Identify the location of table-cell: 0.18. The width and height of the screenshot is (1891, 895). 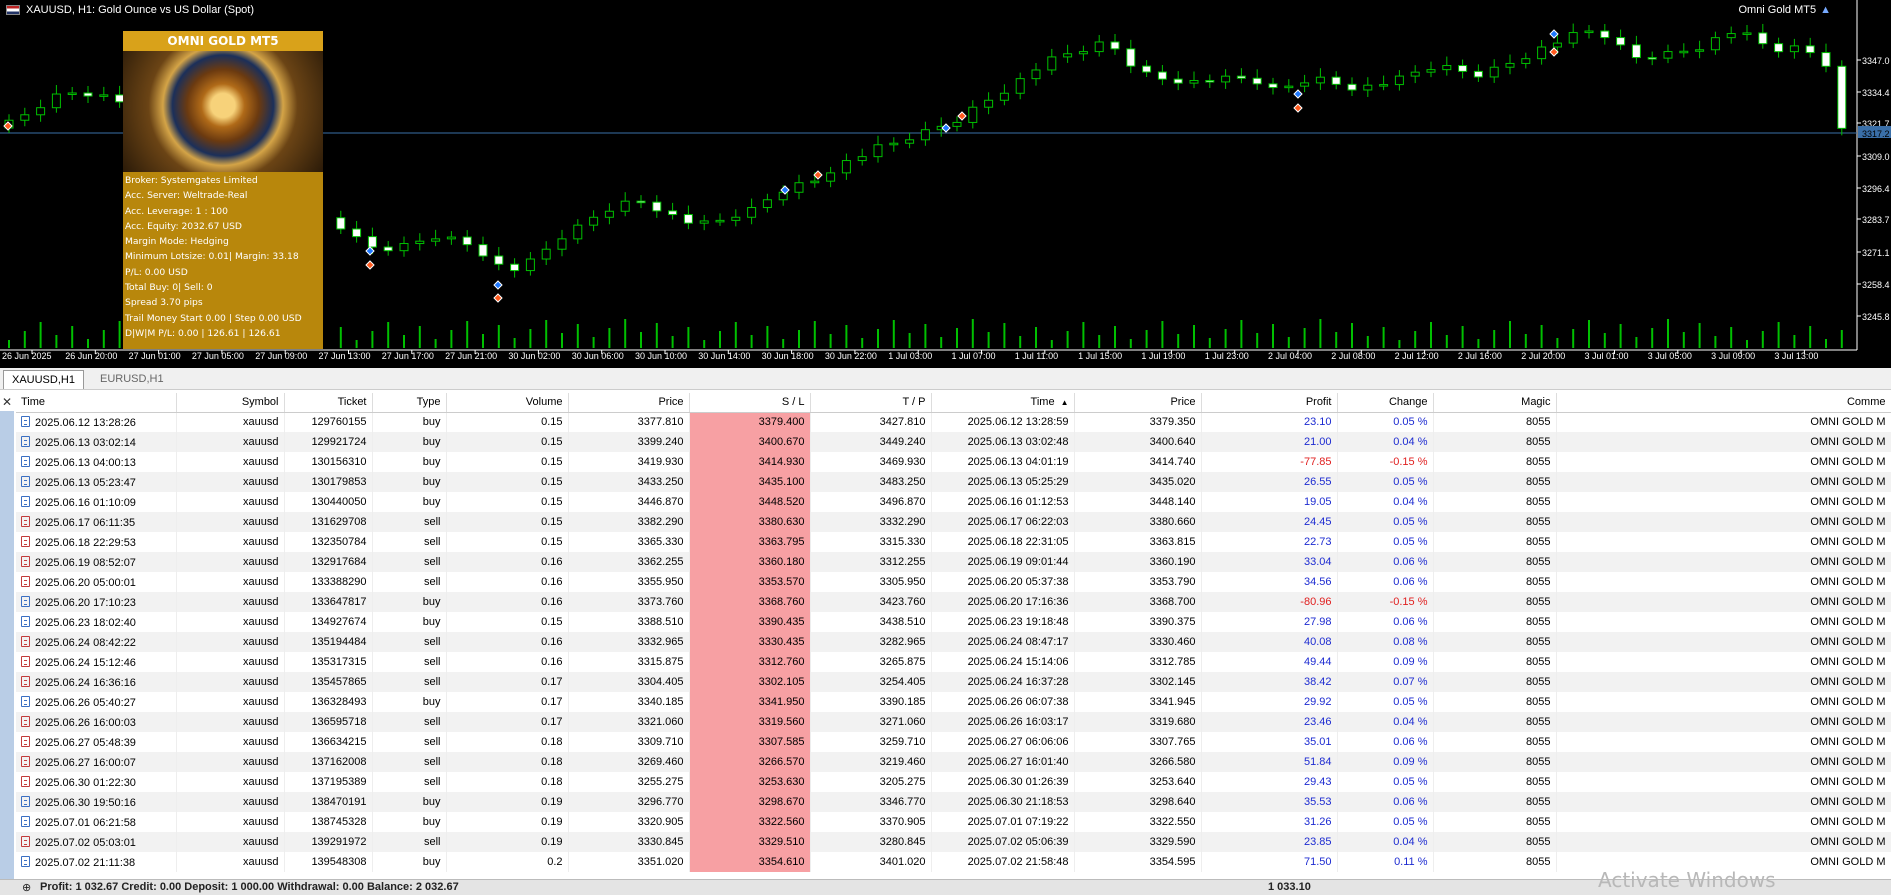
(507, 742).